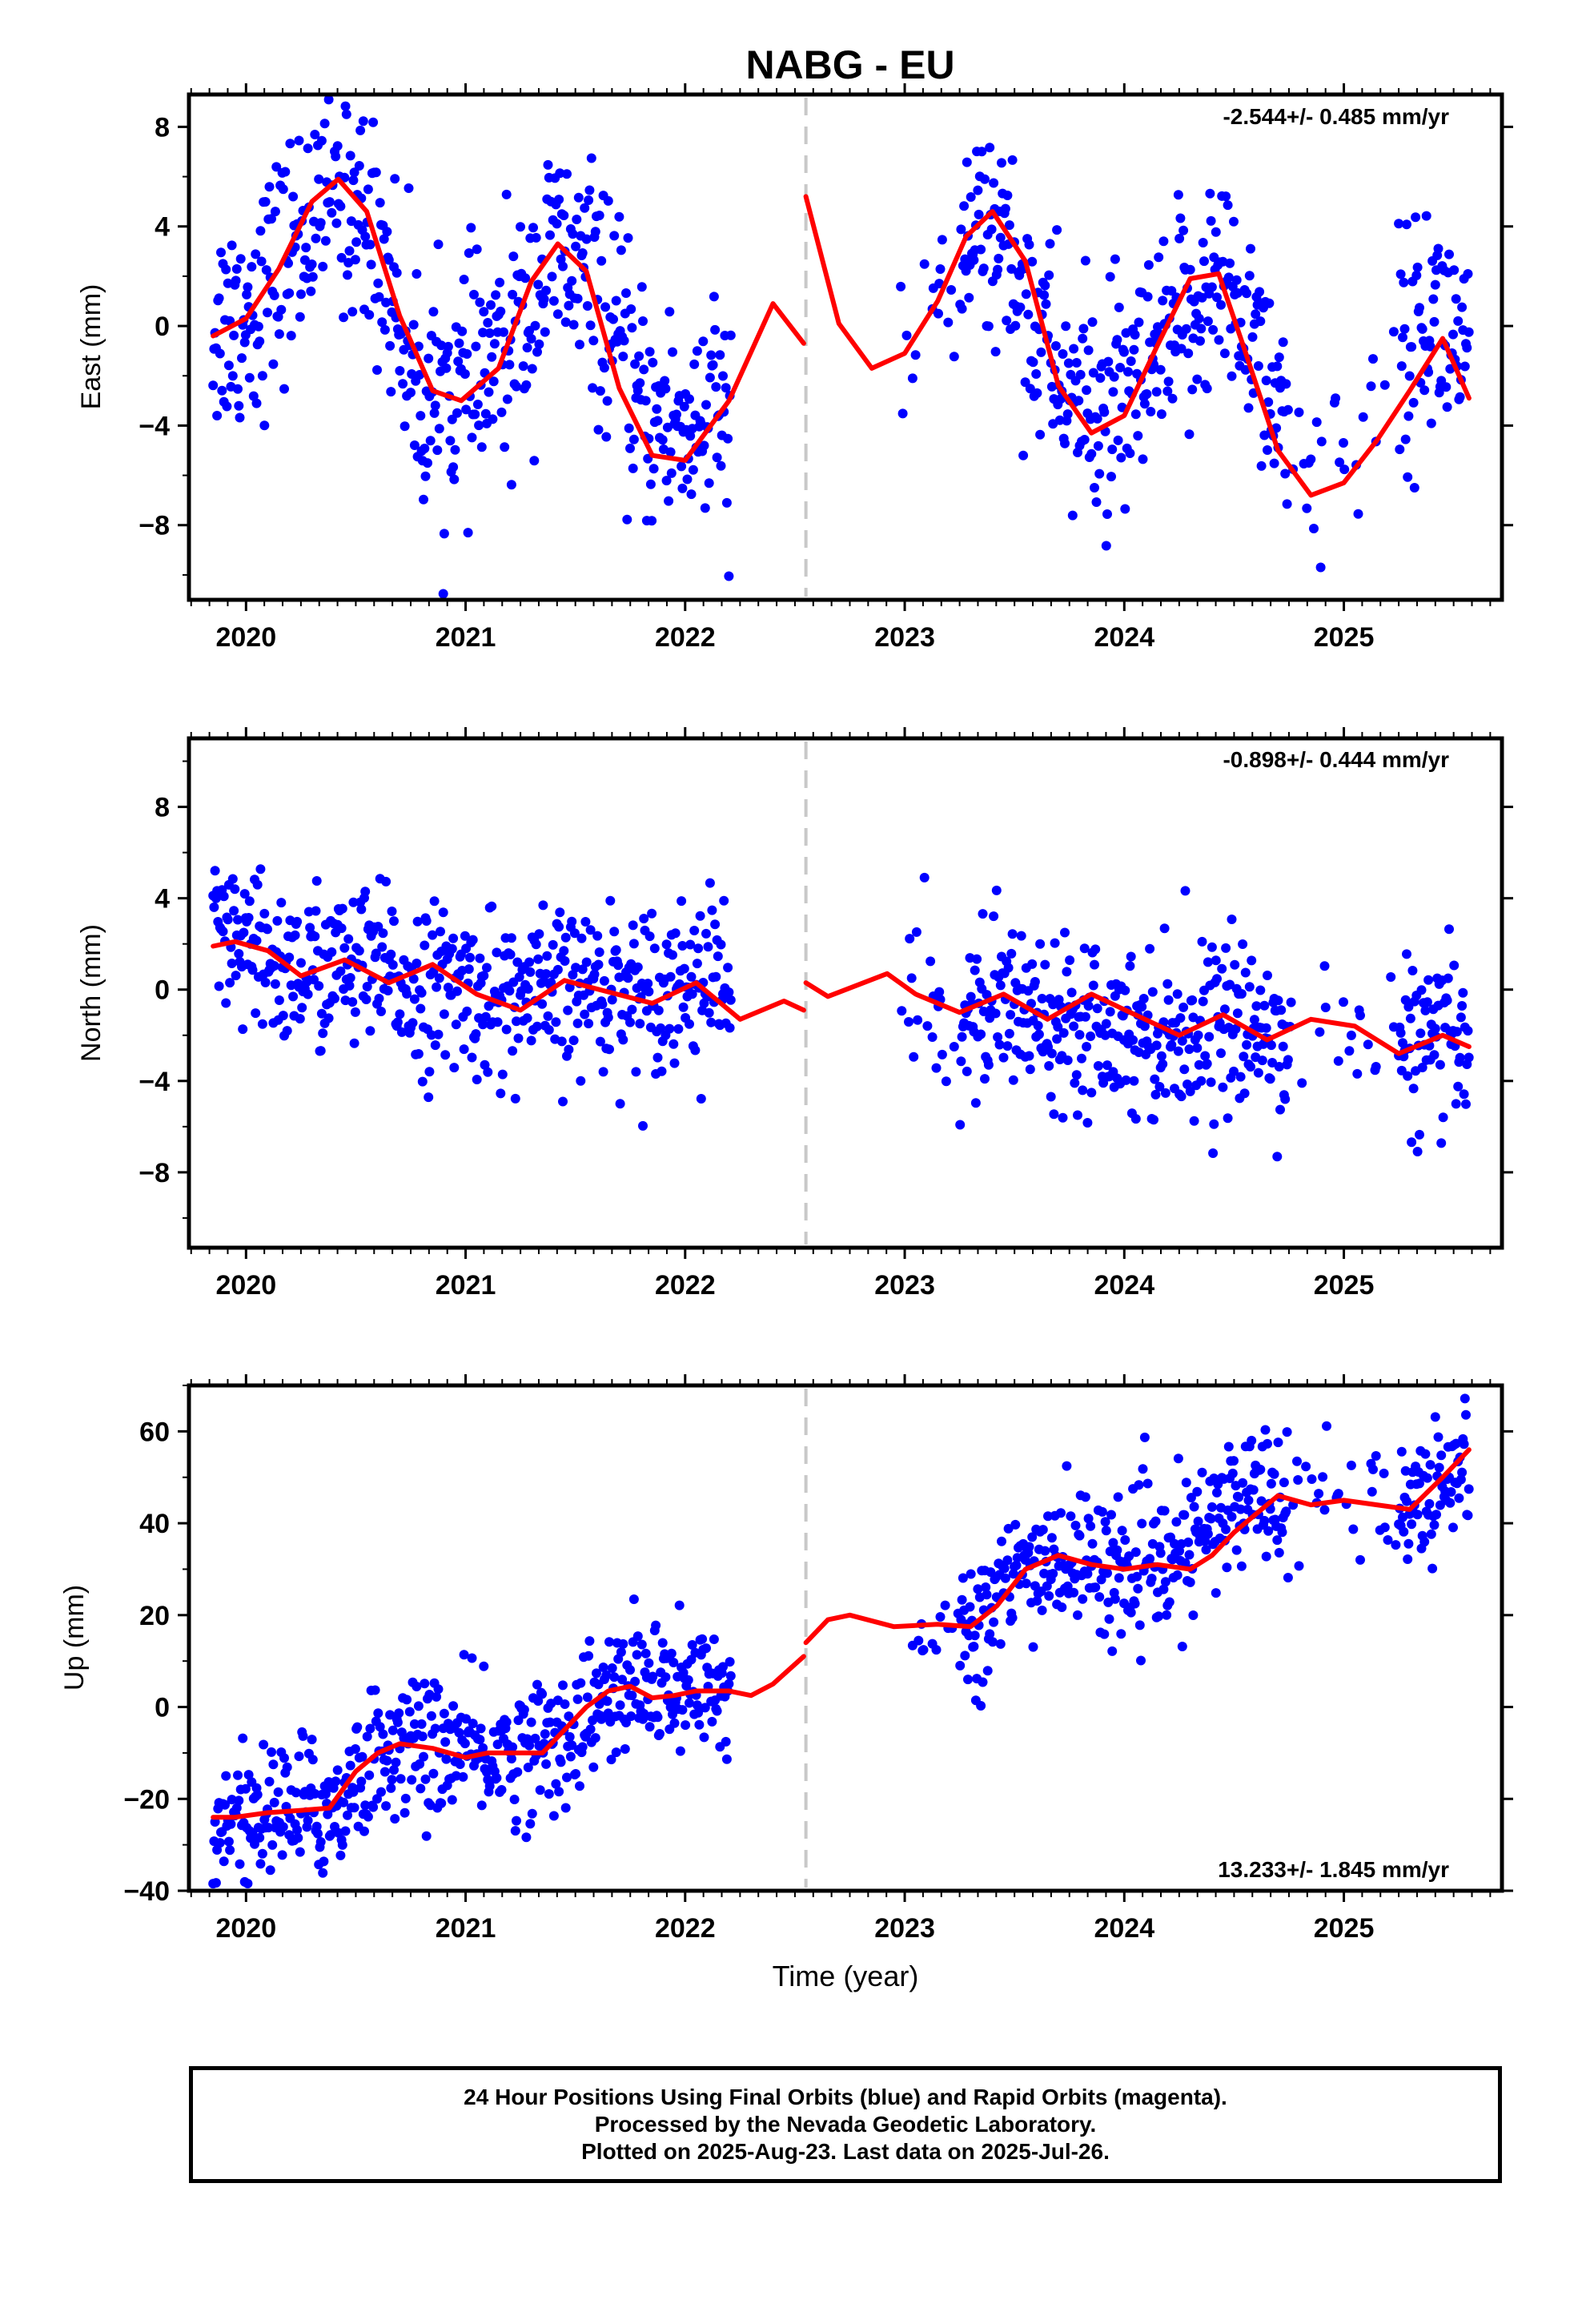 Image resolution: width=1582 pixels, height=2324 pixels. What do you see at coordinates (849, 64) in the screenshot?
I see `figure-title: NABG - EU` at bounding box center [849, 64].